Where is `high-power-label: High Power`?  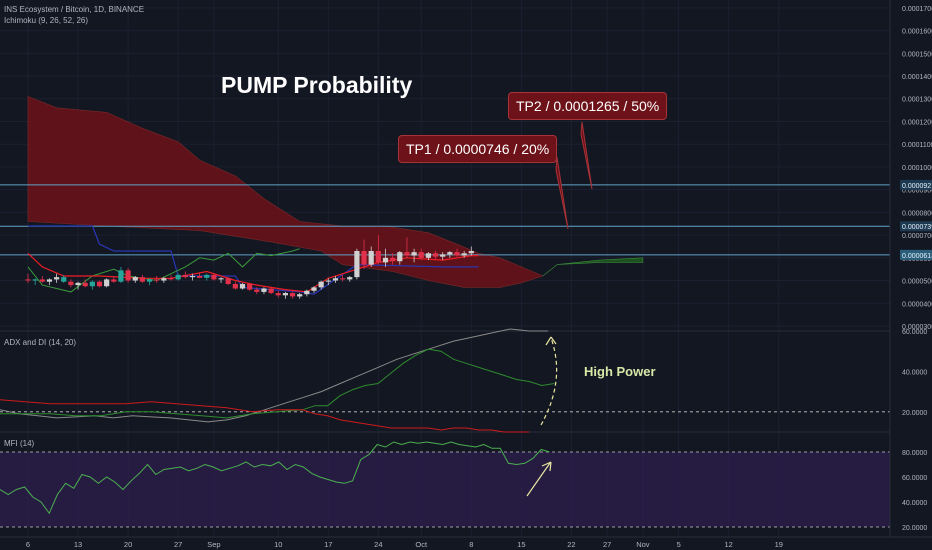
high-power-label: High Power is located at coordinates (620, 371).